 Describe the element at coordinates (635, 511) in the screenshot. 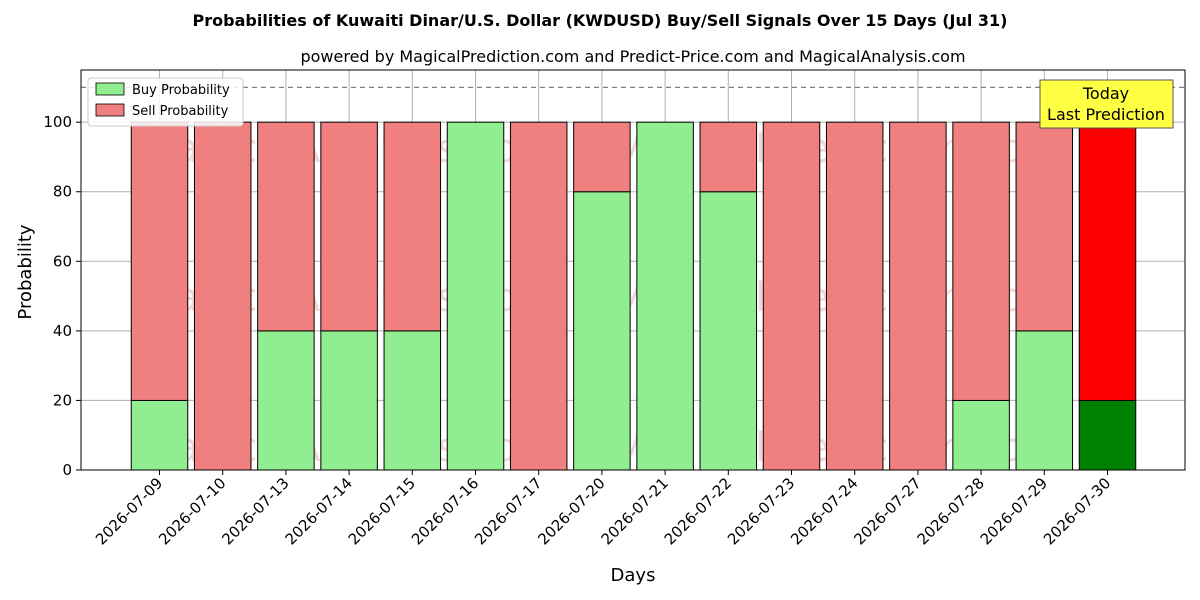

I see `x-tick-label: 2026-07-21` at that location.